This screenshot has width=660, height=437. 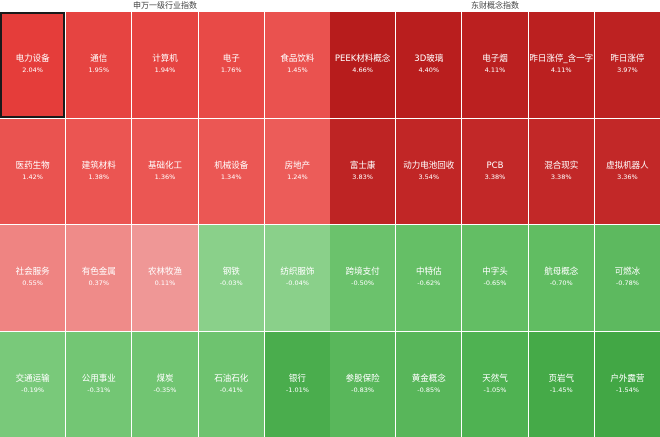 I want to click on heatmap-tile: 可燃冰 -0.78%, so click(x=627, y=278).